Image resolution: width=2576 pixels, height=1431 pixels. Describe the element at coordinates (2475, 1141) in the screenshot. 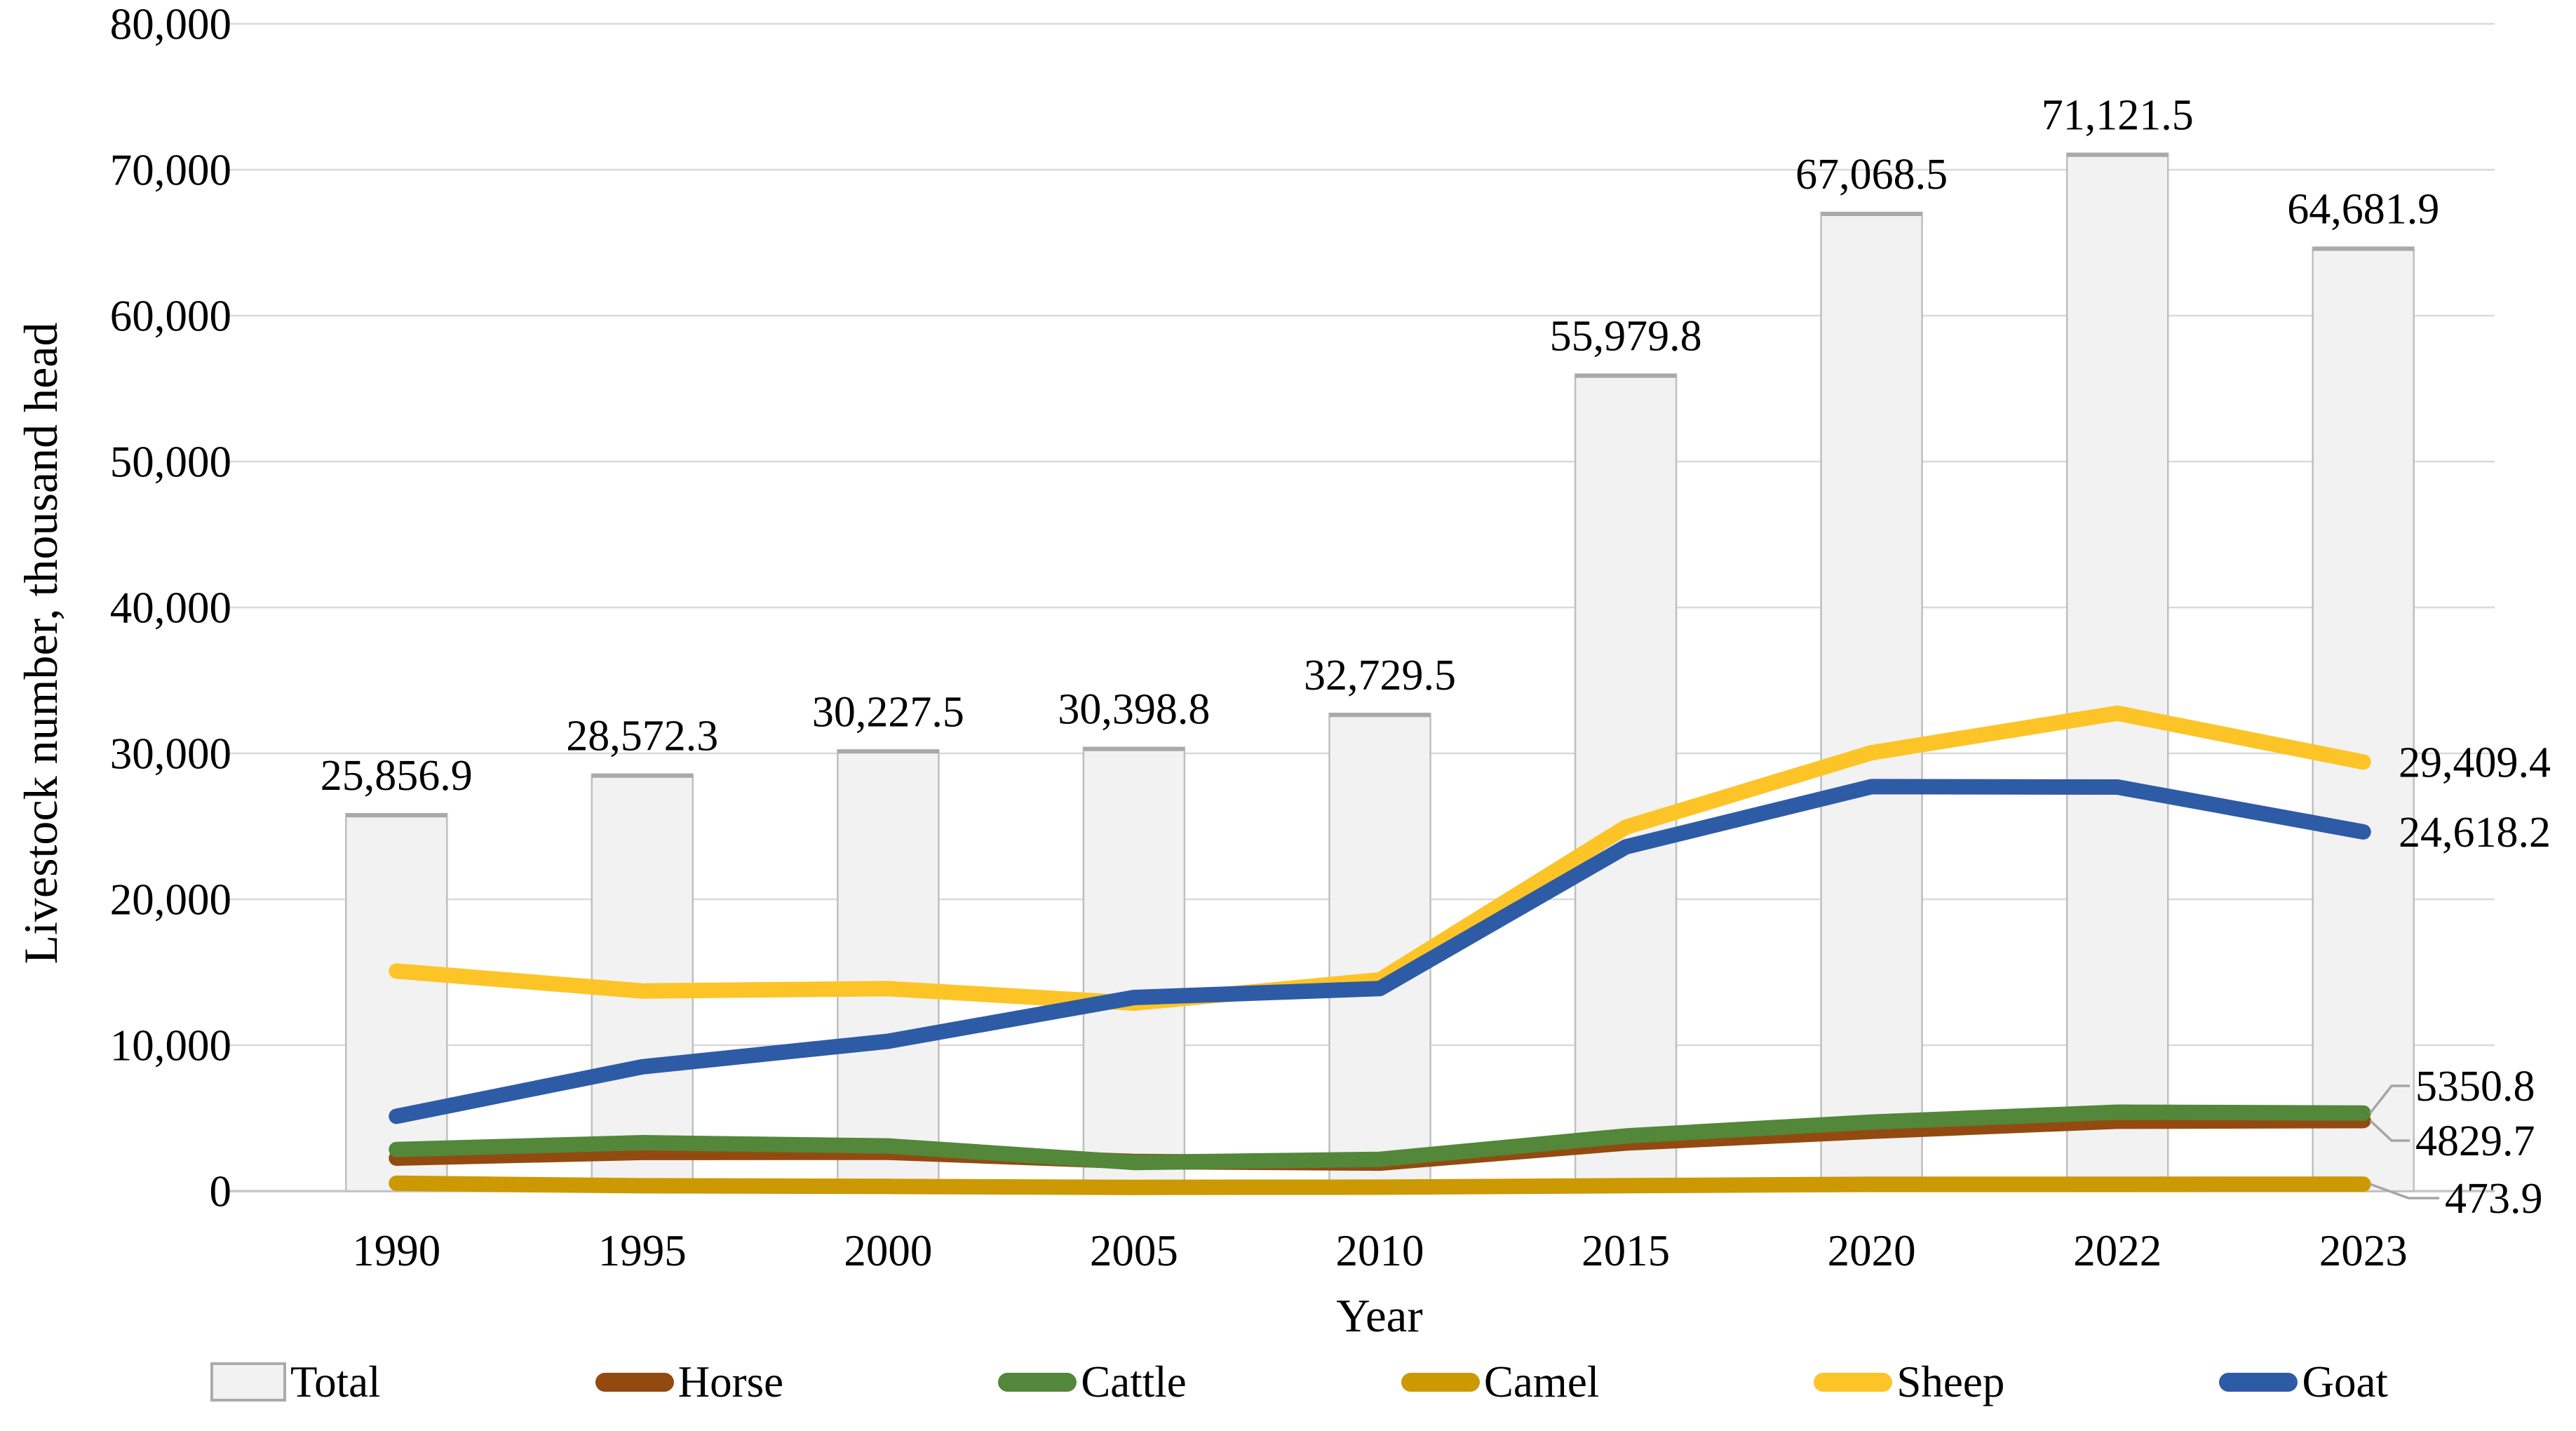

I see `end-label-horse: 4829.7` at that location.